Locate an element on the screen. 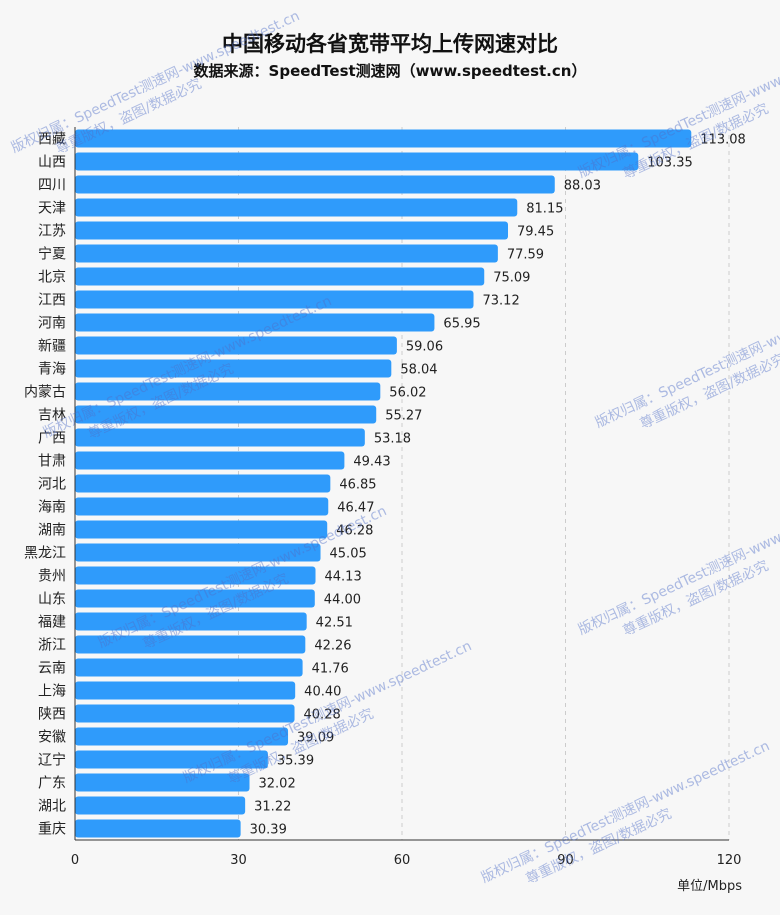  data-label: 59.06 is located at coordinates (424, 347).